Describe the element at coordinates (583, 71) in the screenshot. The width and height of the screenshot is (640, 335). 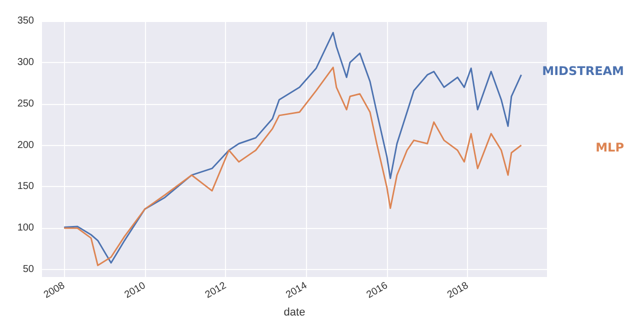
I see `annotation: MIDSTREAM` at that location.